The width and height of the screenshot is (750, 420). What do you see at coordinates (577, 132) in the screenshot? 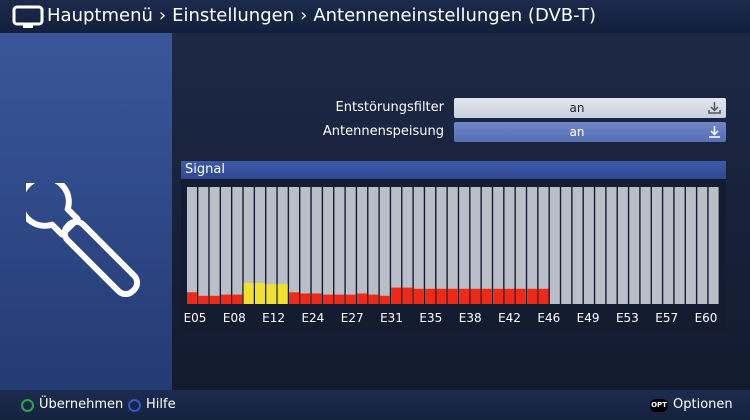
I see `antenna-power-value: an` at bounding box center [577, 132].